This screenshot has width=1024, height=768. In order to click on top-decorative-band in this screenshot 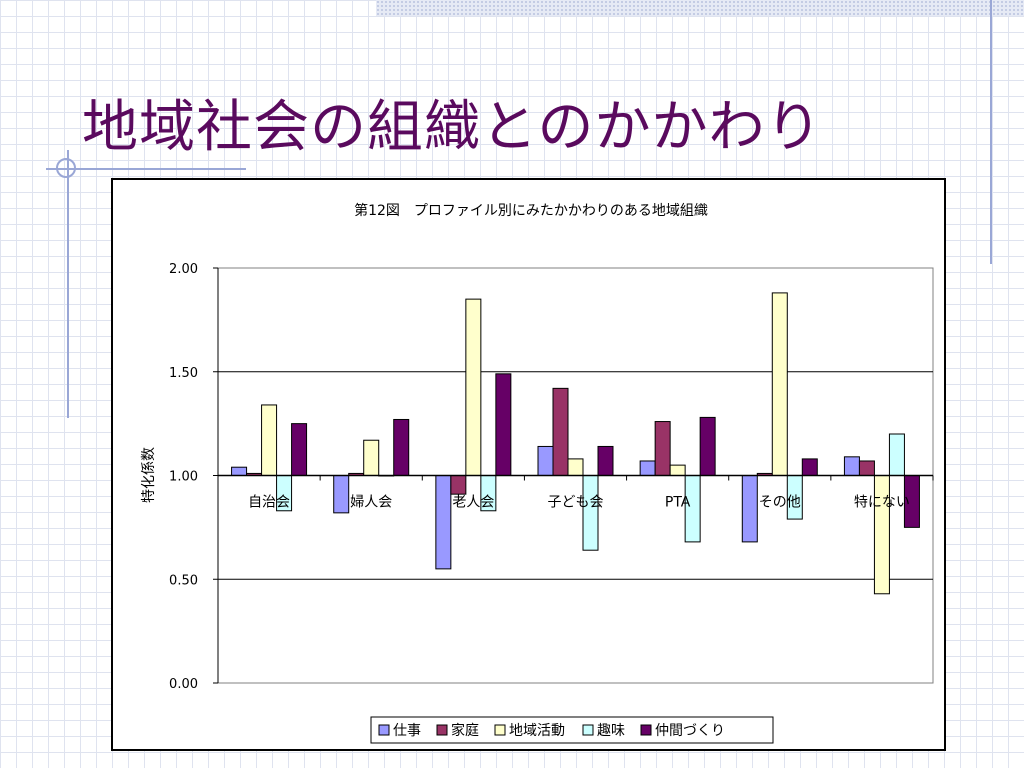, I will do `click(700, 8)`.